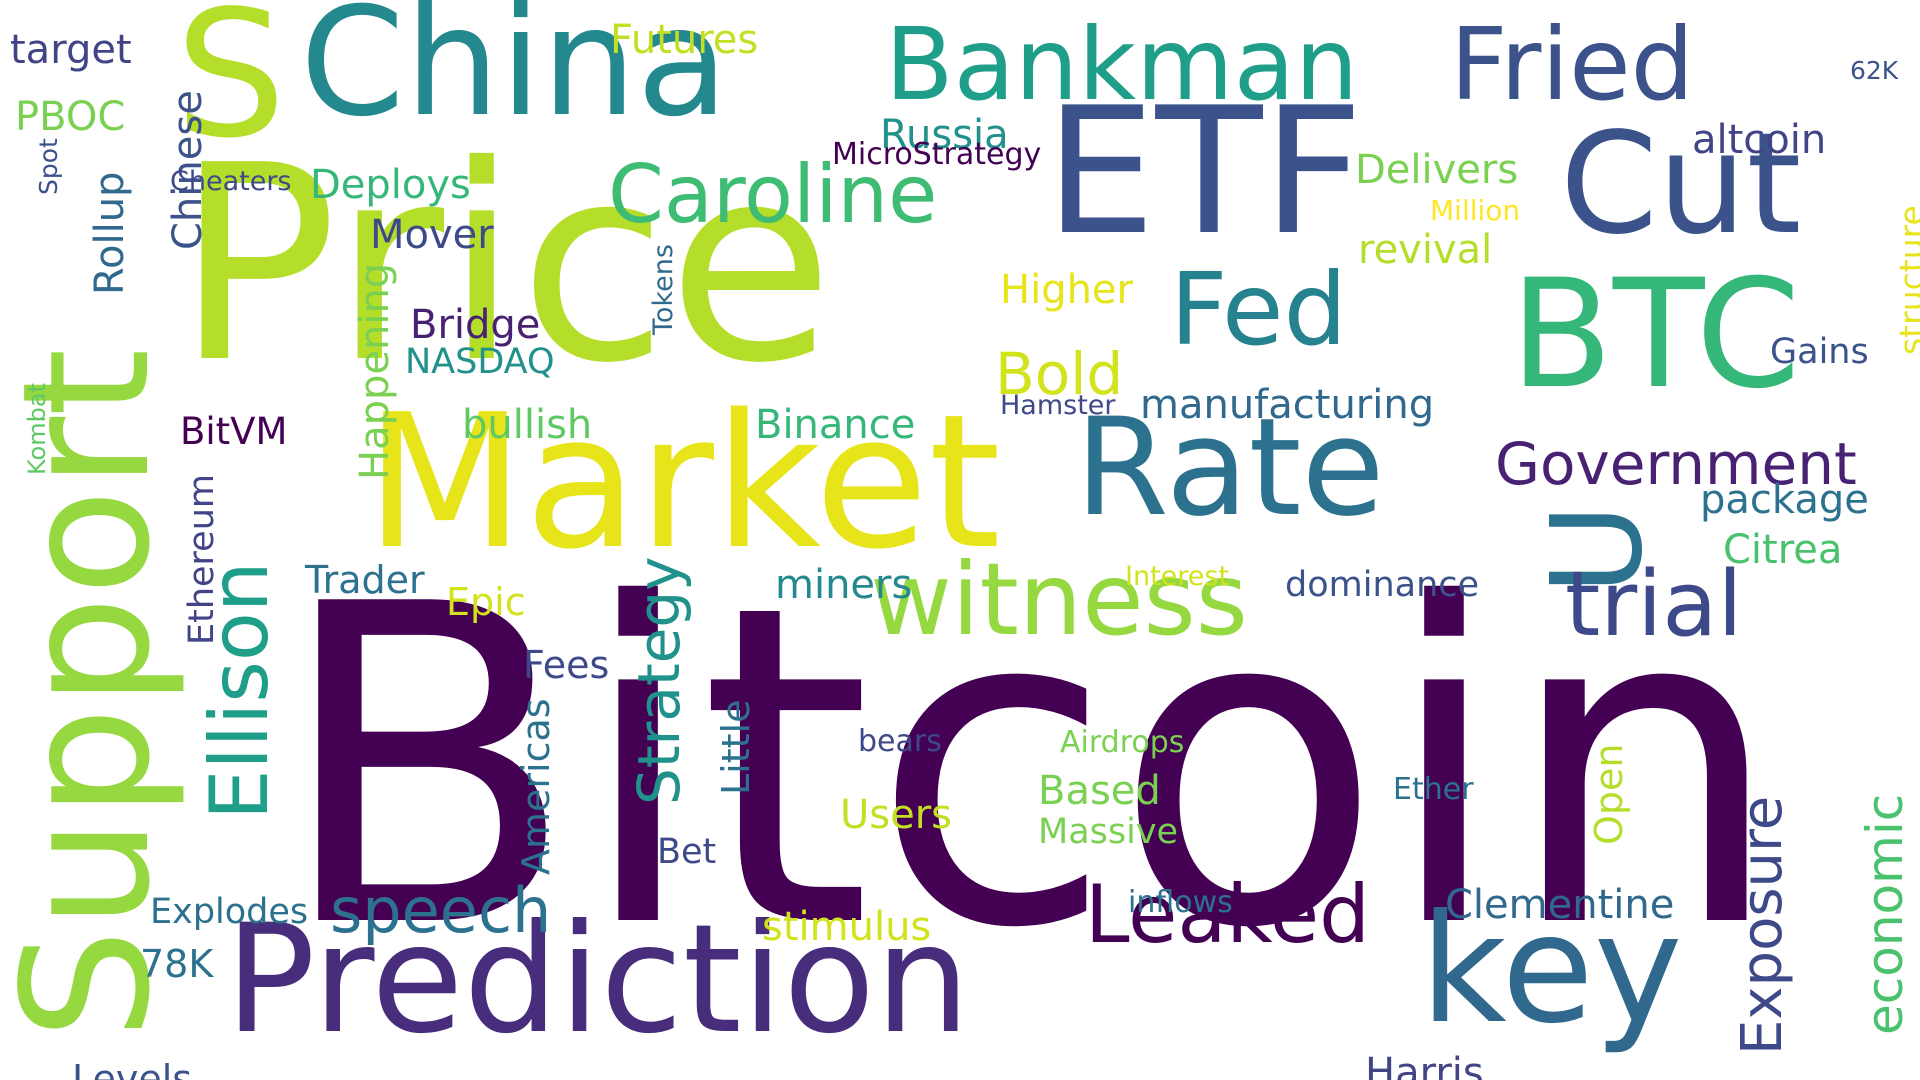 Image resolution: width=1920 pixels, height=1080 pixels. Describe the element at coordinates (110, 233) in the screenshot. I see `word-rollup: Rollup` at that location.